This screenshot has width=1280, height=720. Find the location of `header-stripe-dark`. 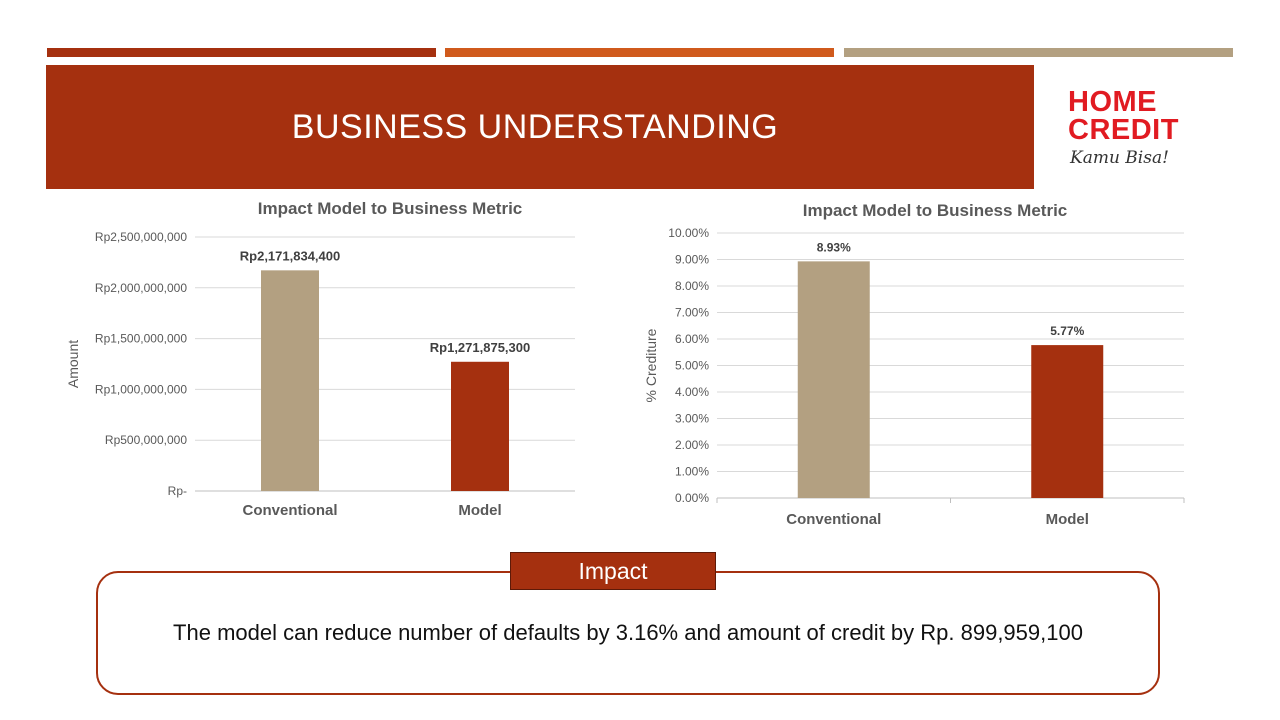

header-stripe-dark is located at coordinates (241, 52).